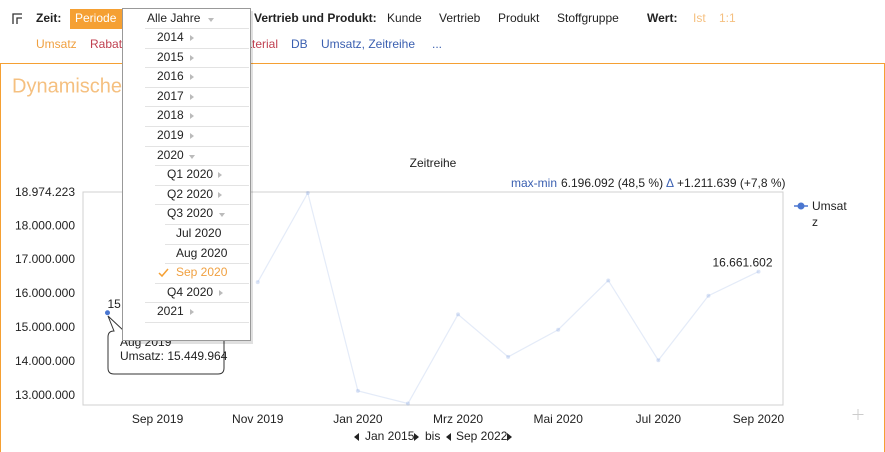  Describe the element at coordinates (67, 86) in the screenshot. I see `heading: Dynamische` at that location.